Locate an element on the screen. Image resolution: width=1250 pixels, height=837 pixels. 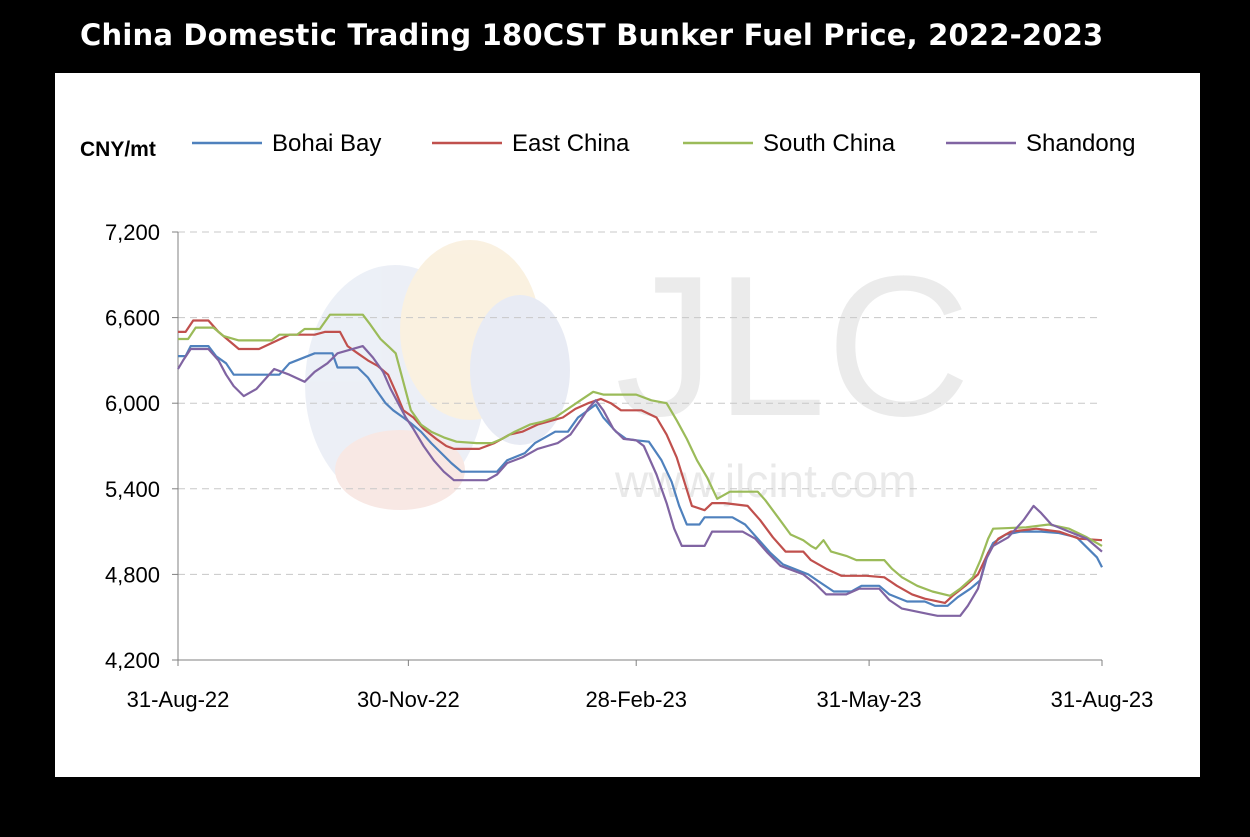
legend-label: South China is located at coordinates (829, 143).